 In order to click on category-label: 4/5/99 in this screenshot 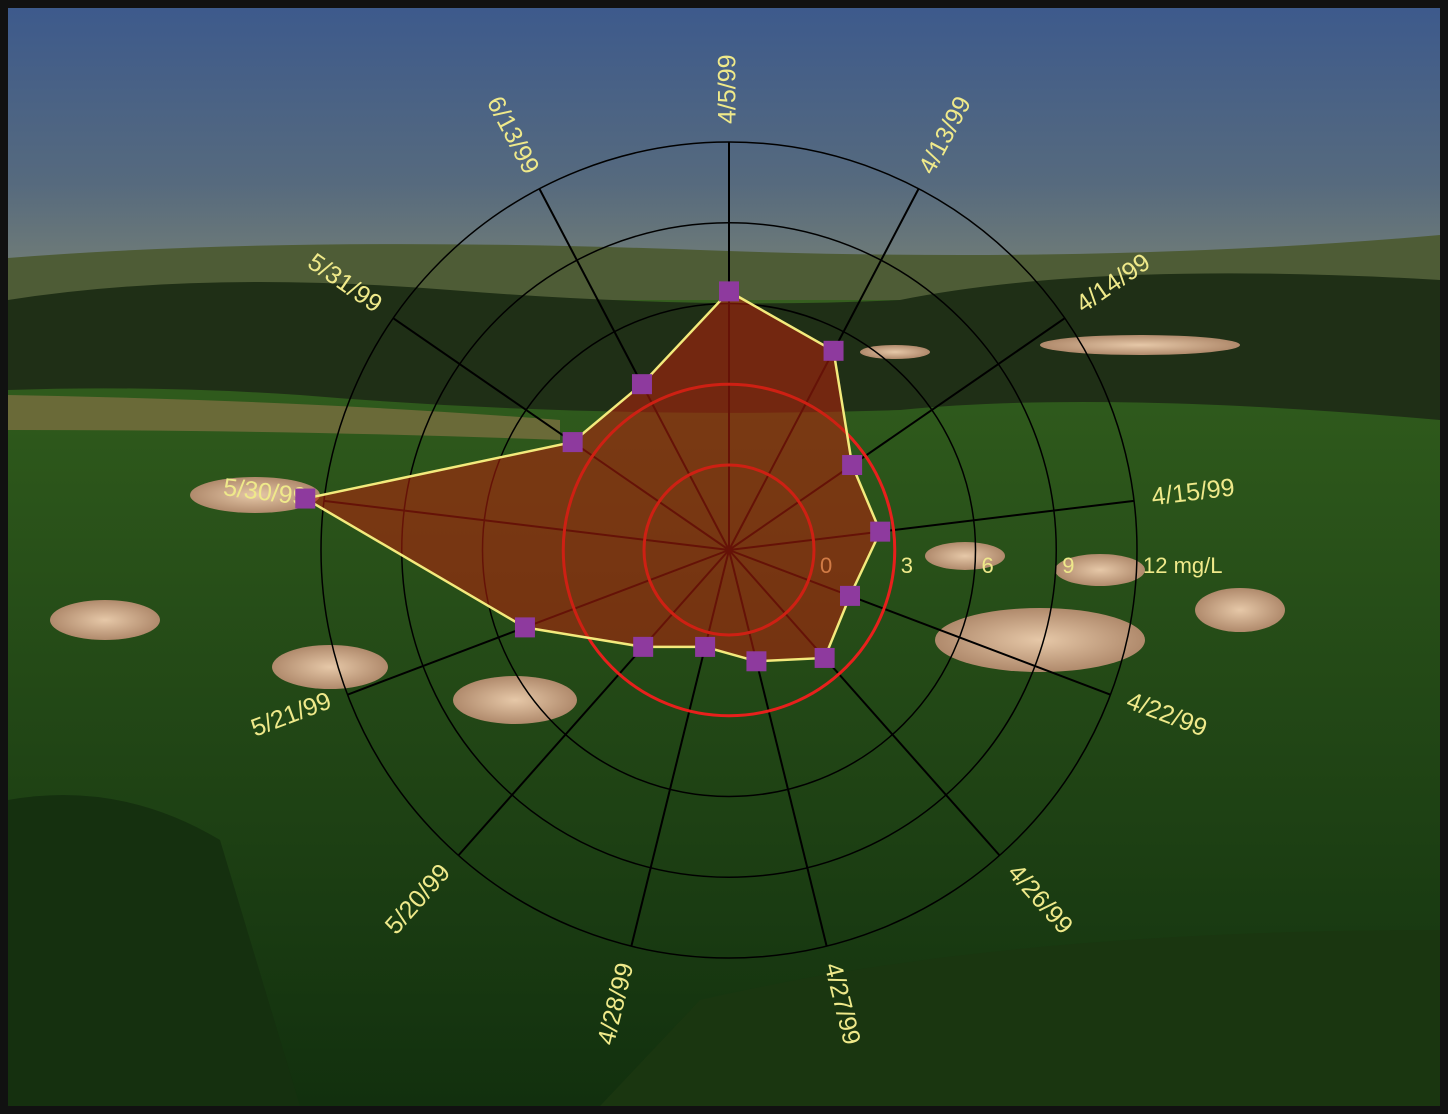, I will do `click(728, 89)`.